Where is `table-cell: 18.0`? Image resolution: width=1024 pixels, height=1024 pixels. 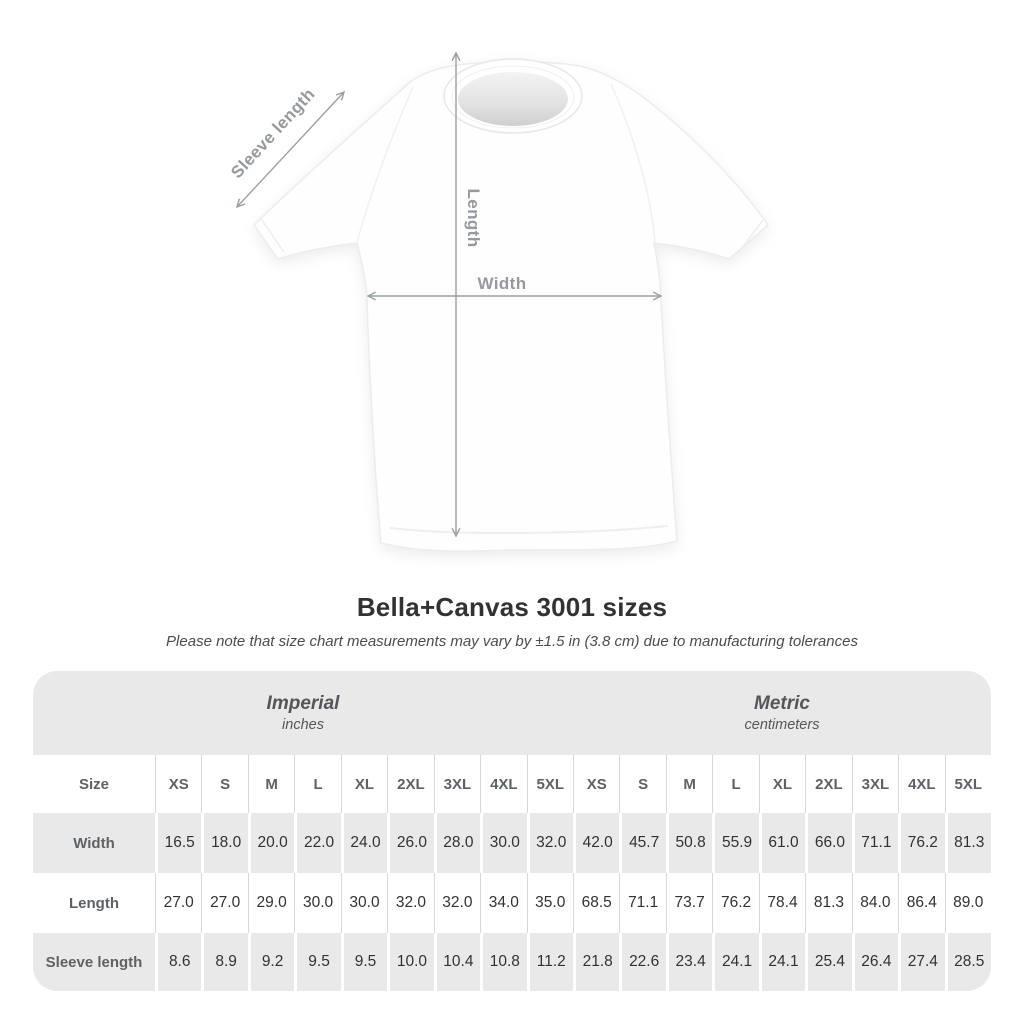
table-cell: 18.0 is located at coordinates (224, 843).